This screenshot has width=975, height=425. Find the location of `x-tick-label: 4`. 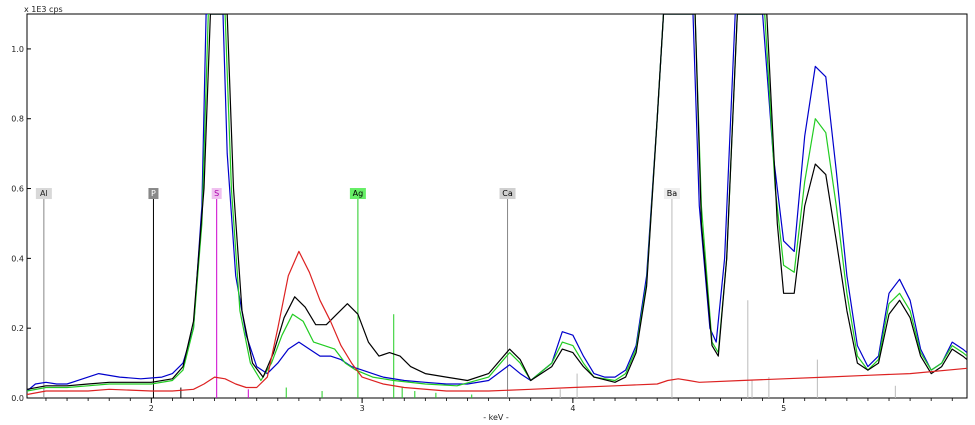

x-tick-label: 4 is located at coordinates (572, 408).